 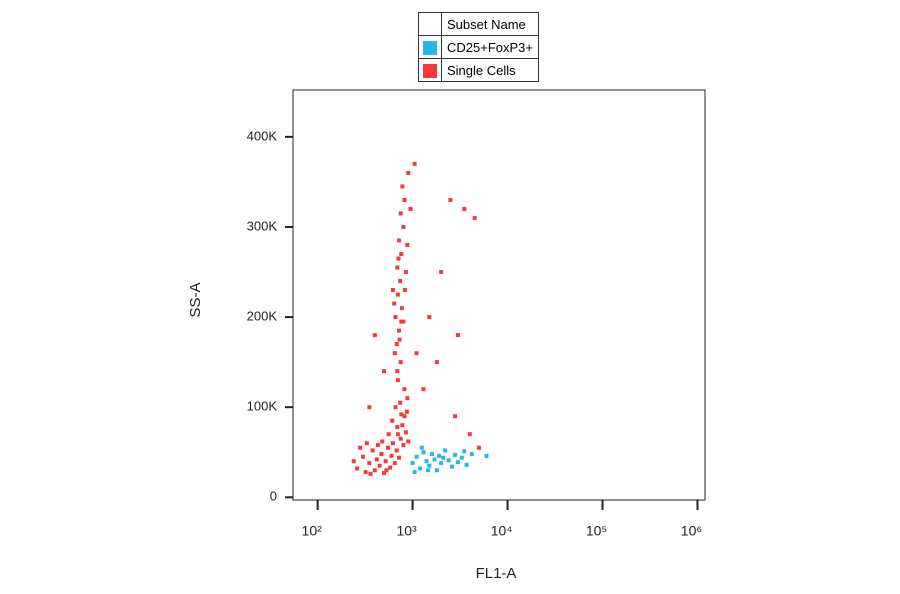 What do you see at coordinates (496, 573) in the screenshot?
I see `x-axis-label: FL1-A` at bounding box center [496, 573].